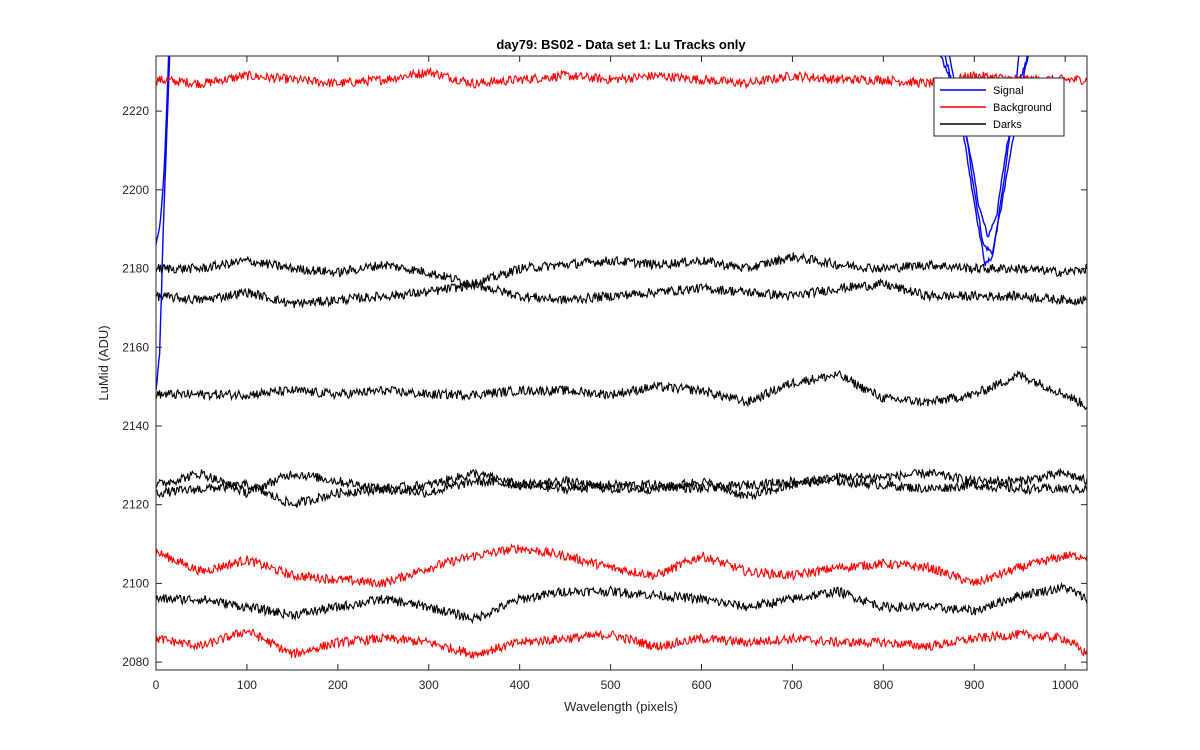  I want to click on x-tick-label: 500, so click(611, 685).